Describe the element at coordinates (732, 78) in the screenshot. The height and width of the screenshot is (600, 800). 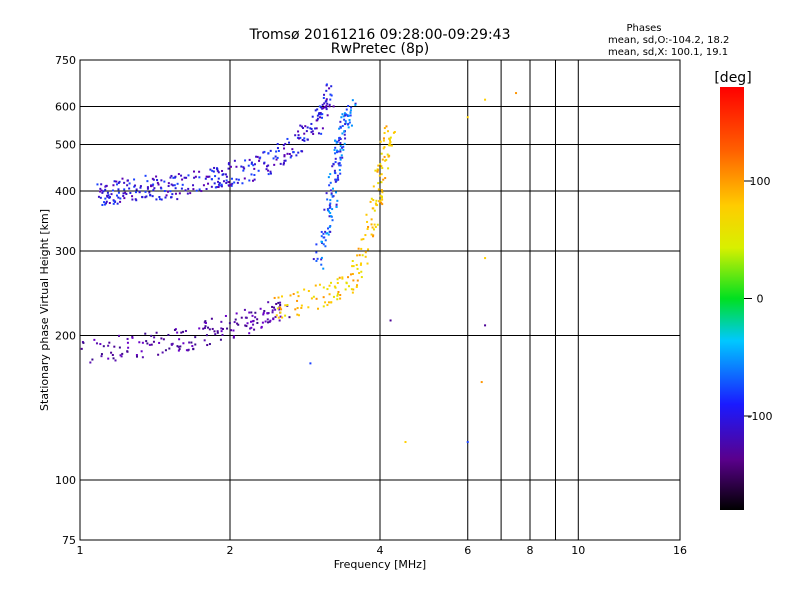
I see `colorbar-label: [deg]` at that location.